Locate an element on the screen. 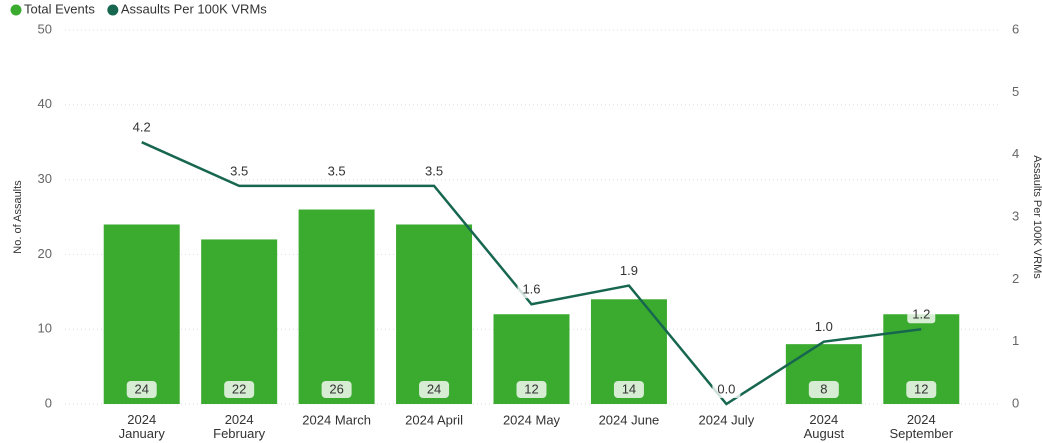 This screenshot has width=1042, height=443. bar-label: 8 is located at coordinates (823, 388).